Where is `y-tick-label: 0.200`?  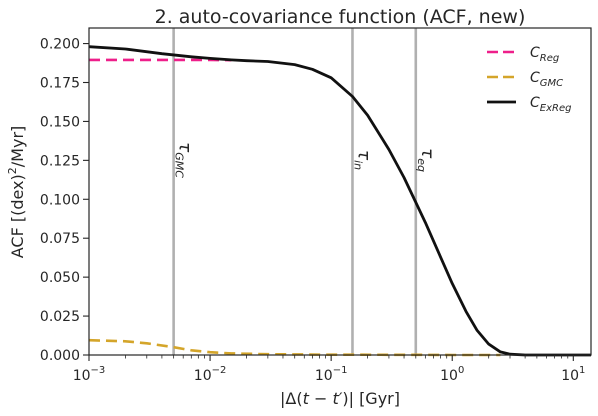 y-tick-label: 0.200 is located at coordinates (60, 45).